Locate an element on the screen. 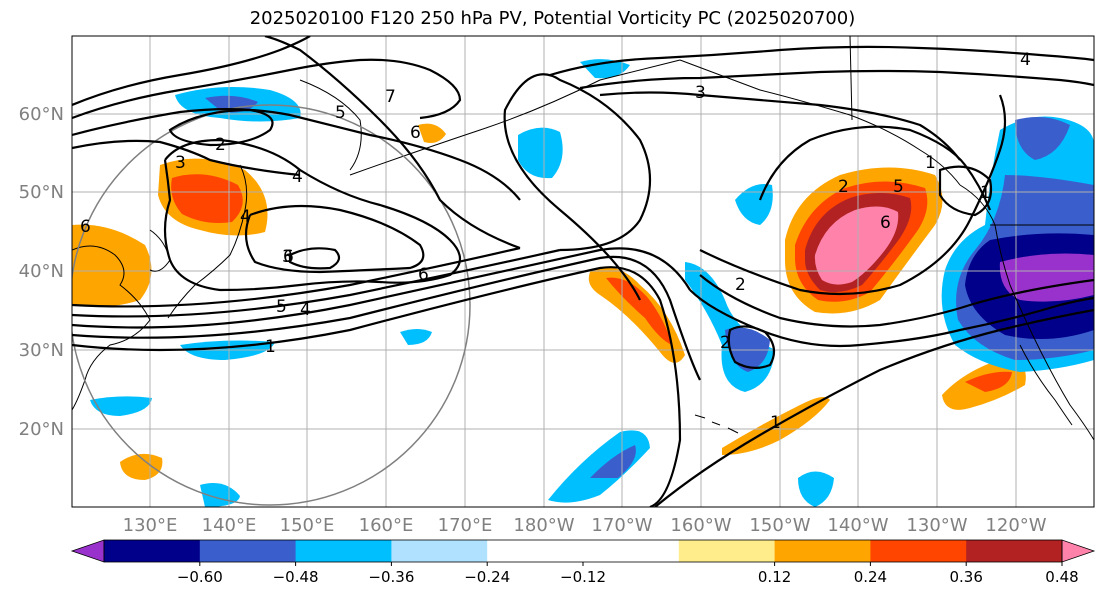 The width and height of the screenshot is (1105, 601). lon-label: 180°W is located at coordinates (543, 525).